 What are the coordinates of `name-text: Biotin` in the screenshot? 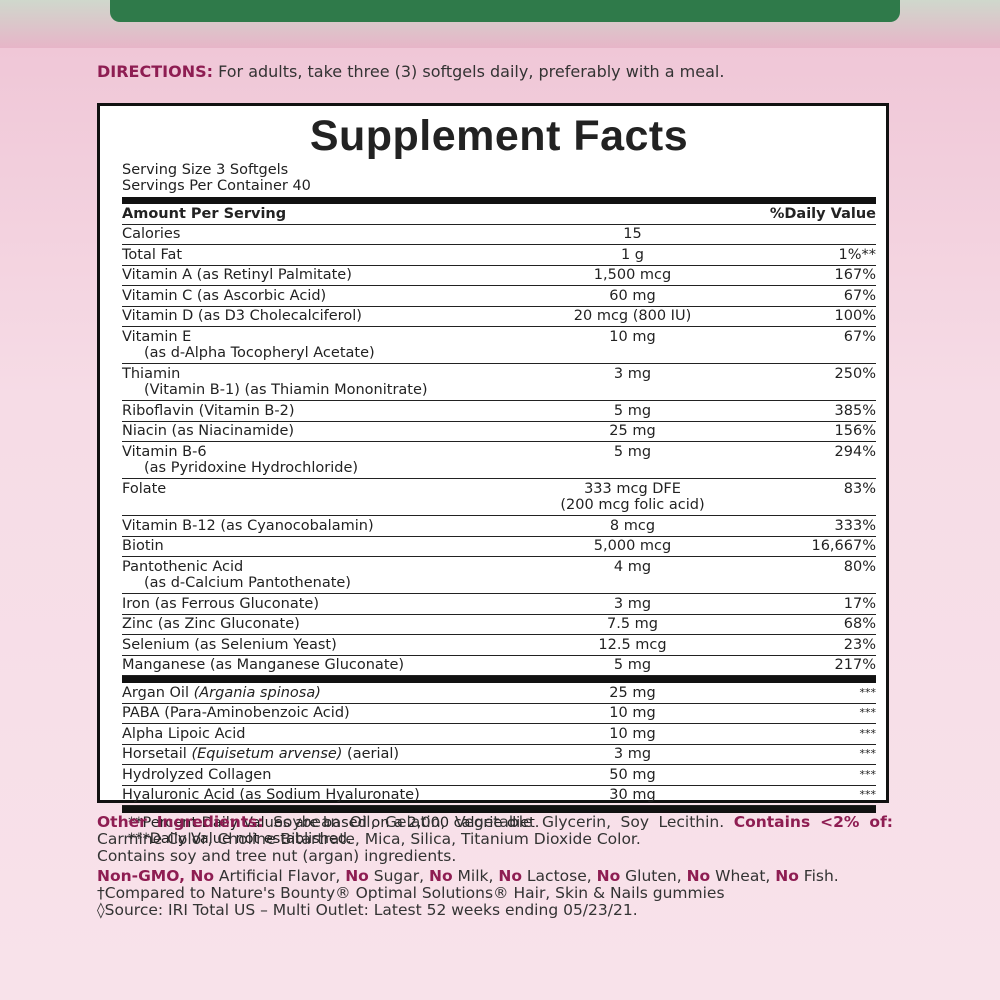 It's located at (143, 546).